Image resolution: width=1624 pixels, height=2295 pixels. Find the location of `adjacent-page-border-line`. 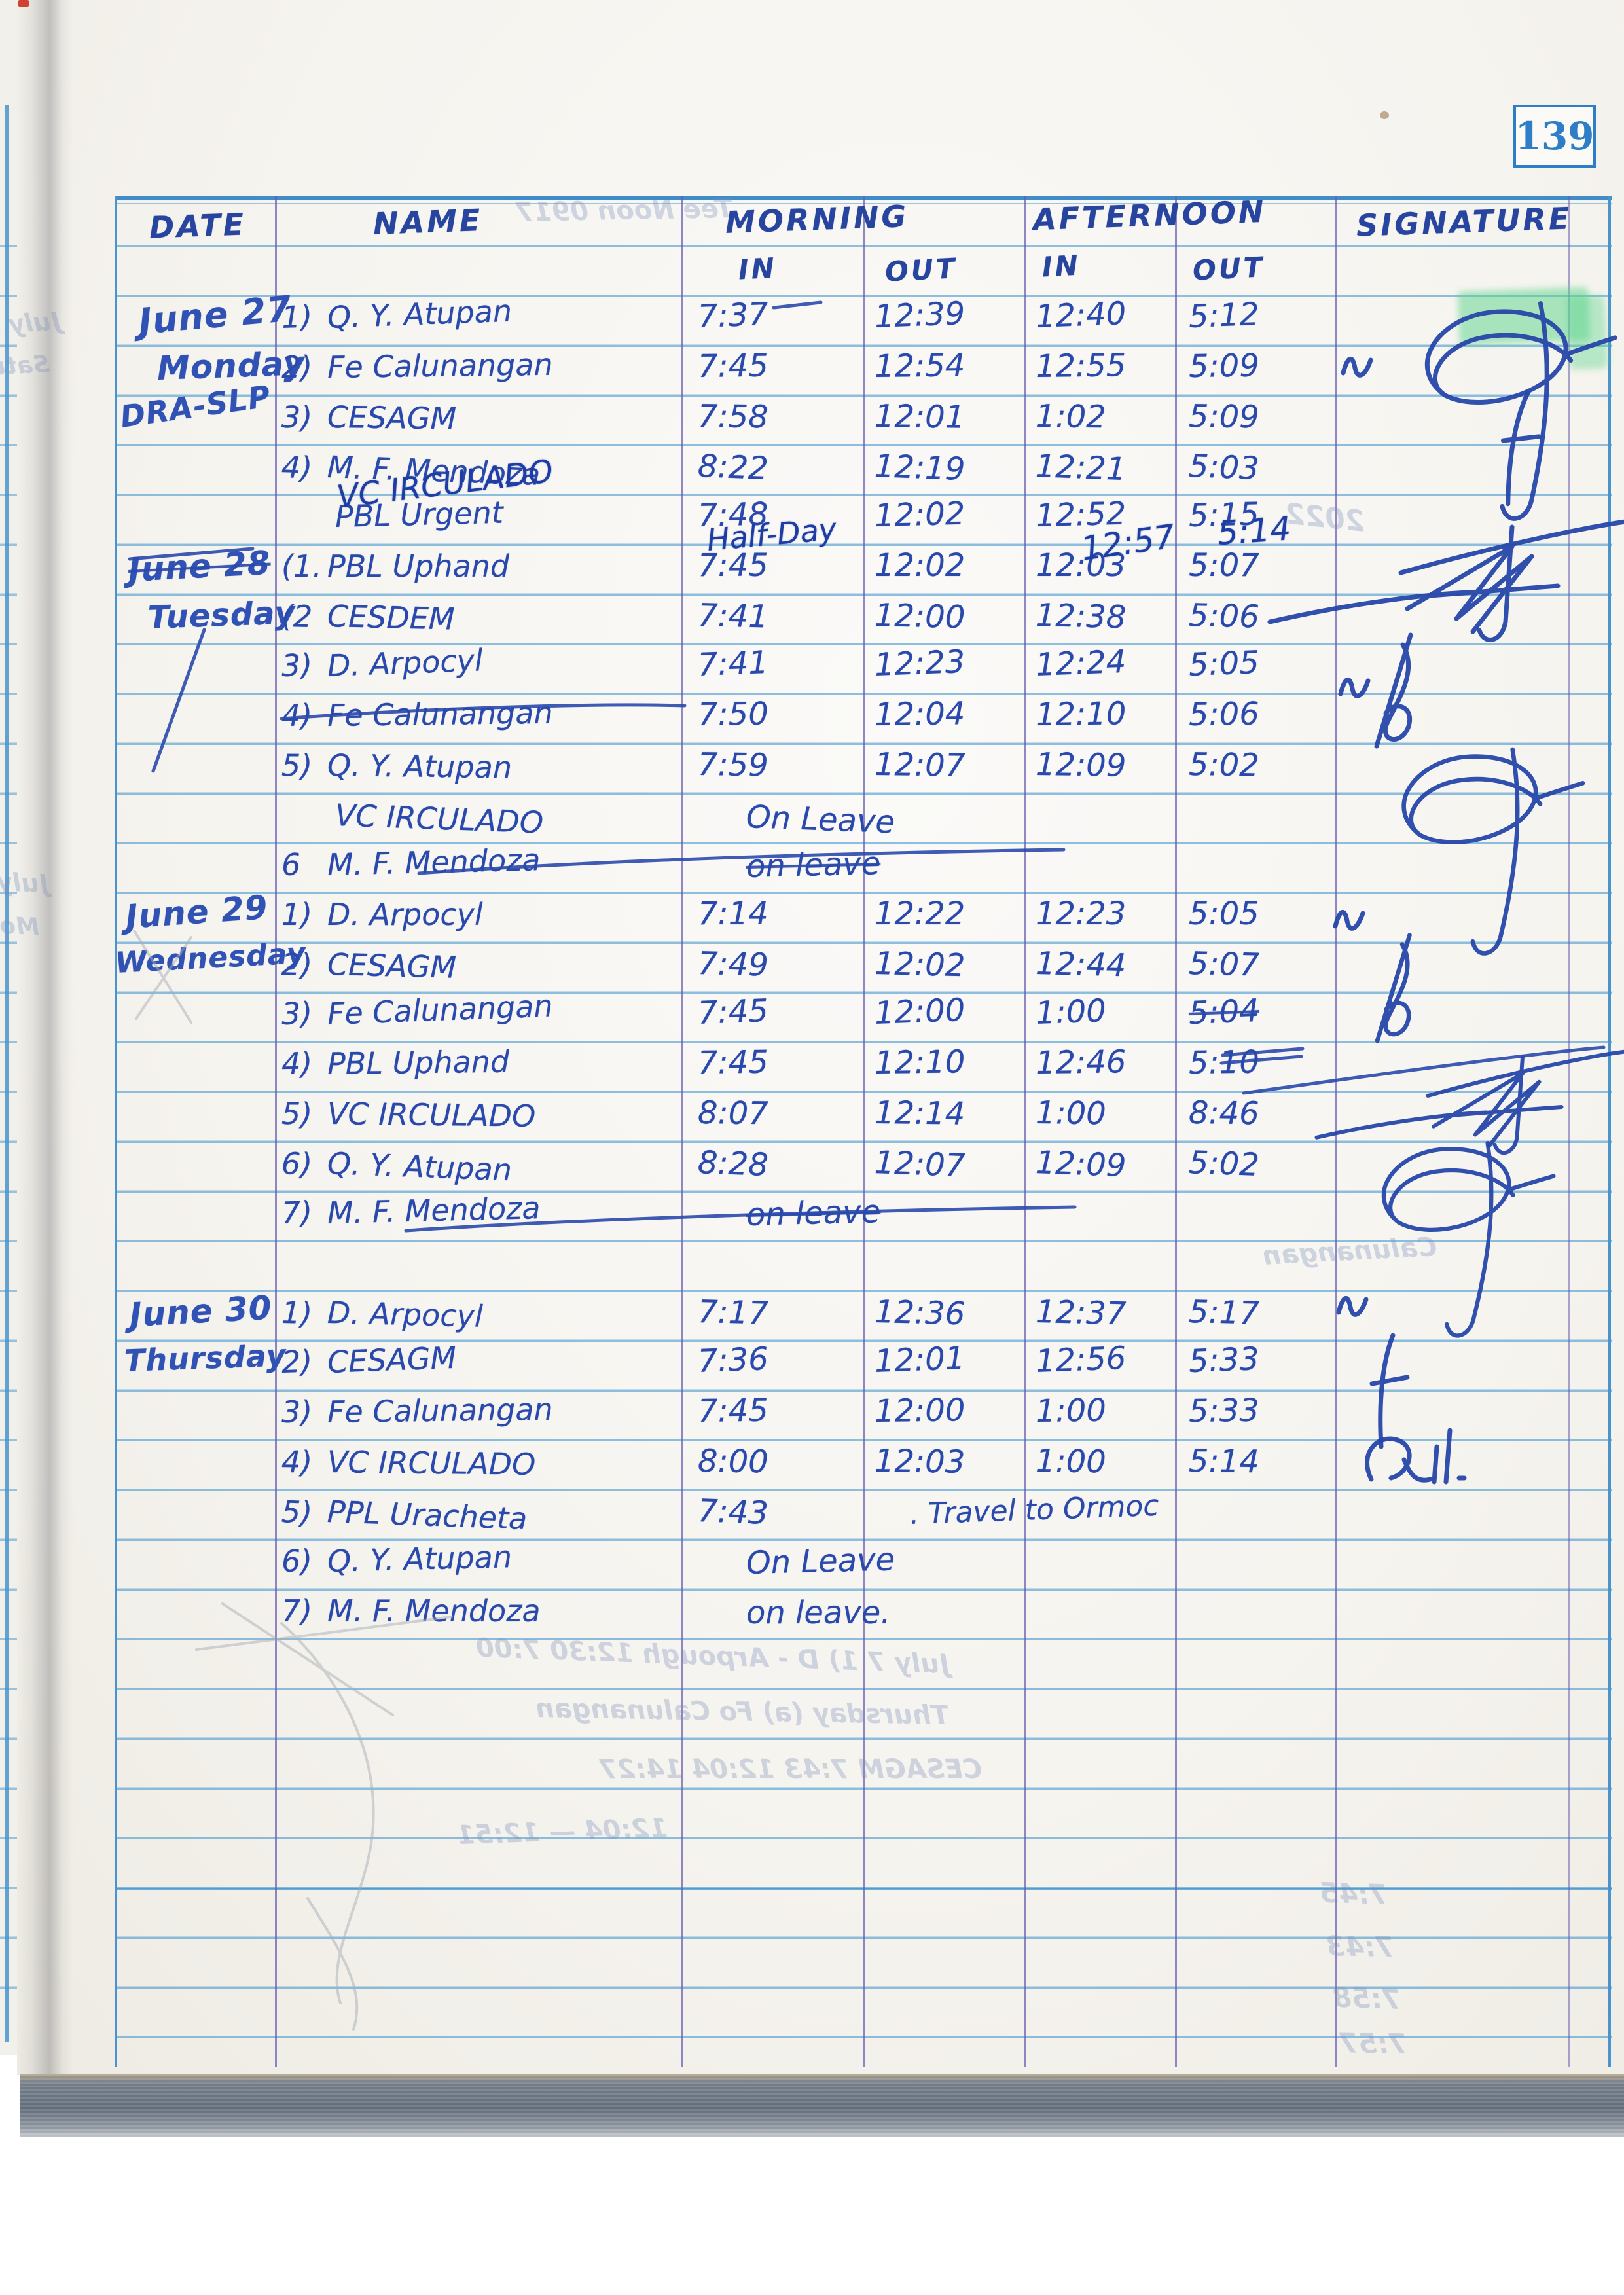

adjacent-page-border-line is located at coordinates (7, 1073).